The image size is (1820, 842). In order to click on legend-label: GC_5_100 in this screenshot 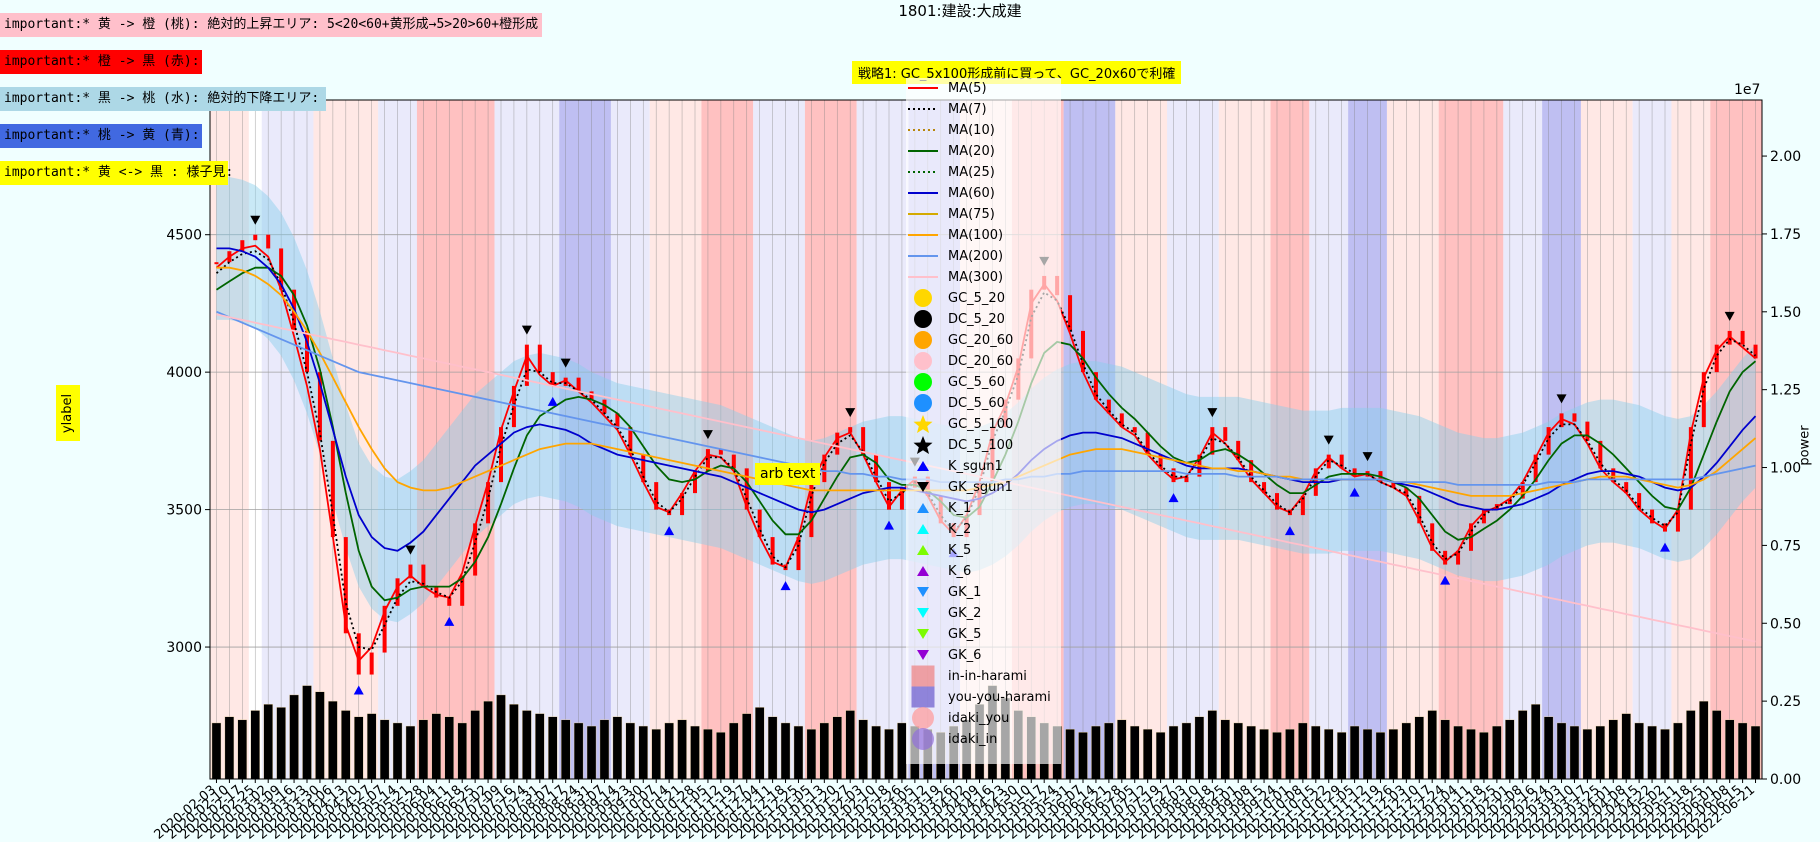, I will do `click(981, 424)`.